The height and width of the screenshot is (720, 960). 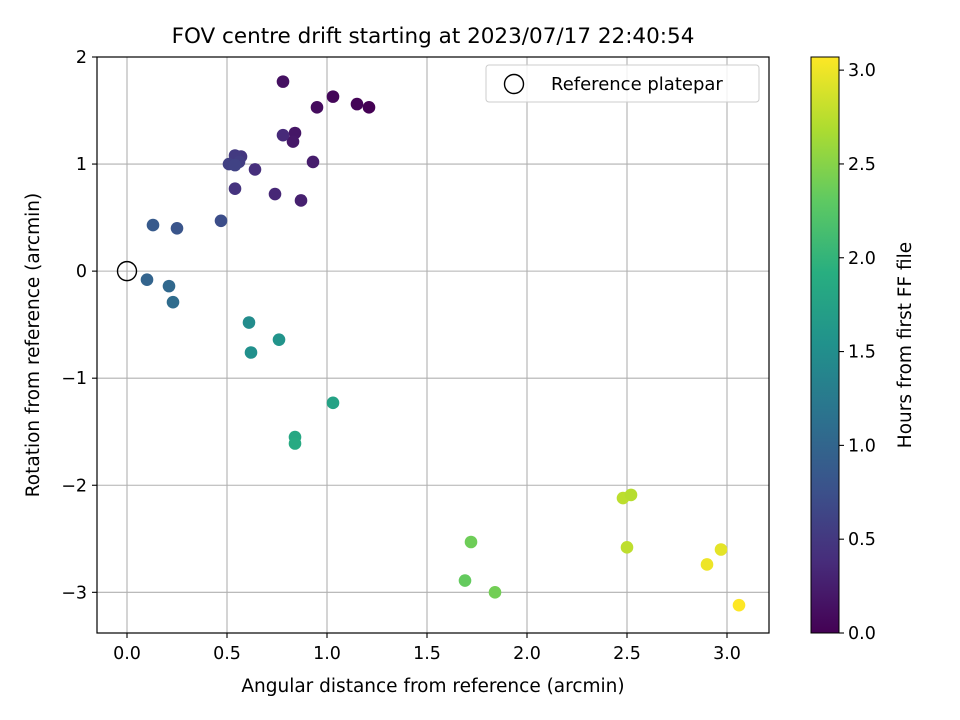 I want to click on y-tick-label: −3, so click(x=74, y=593).